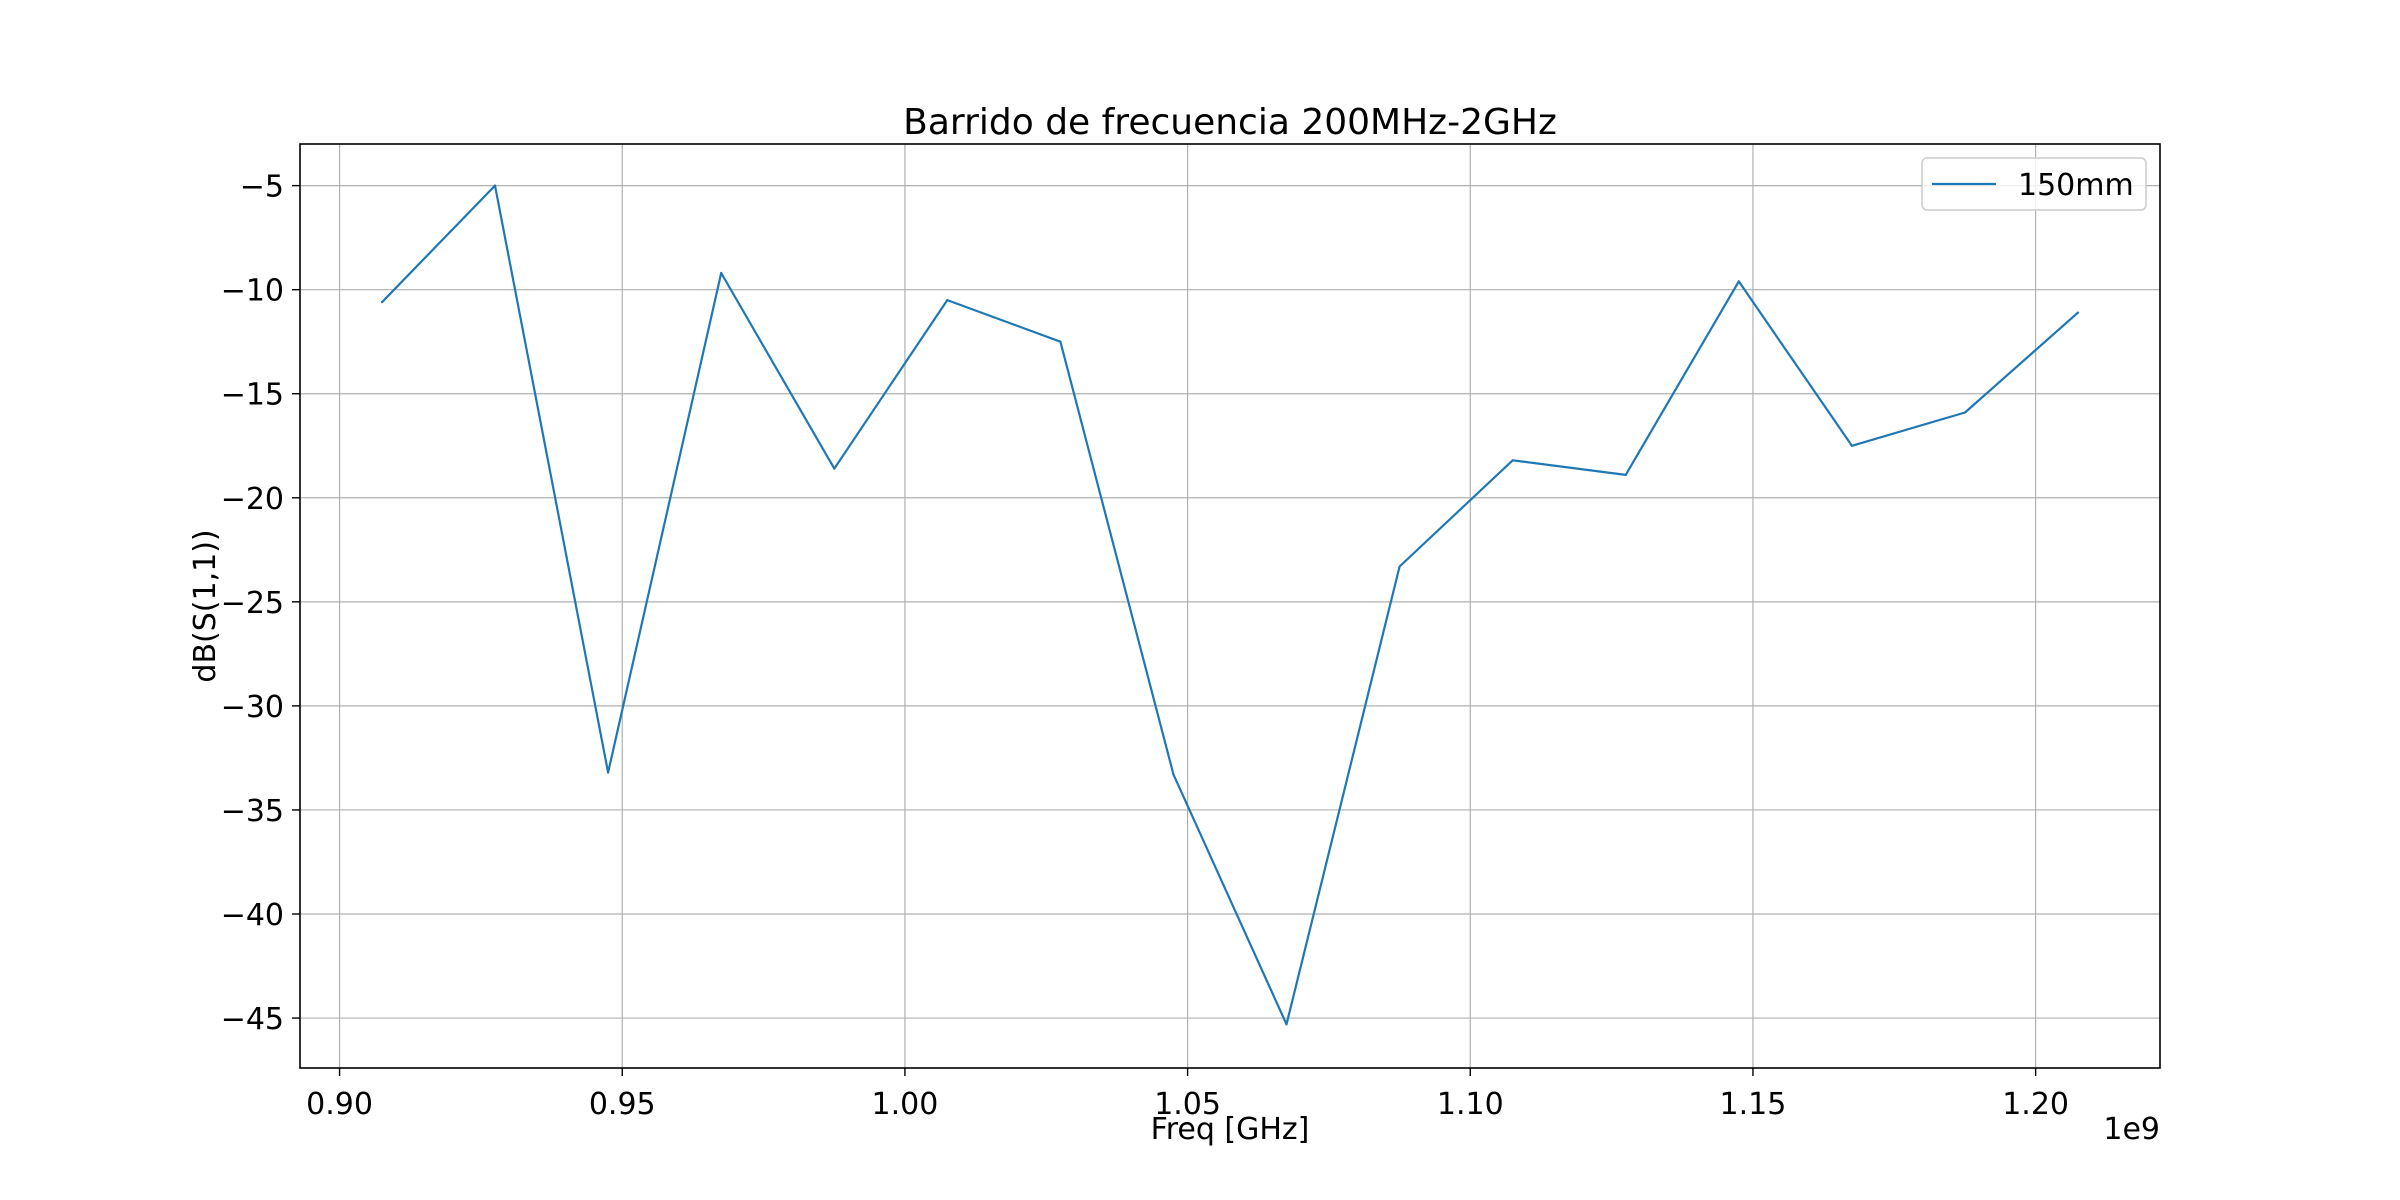  I want to click on x-tick-label: 1.05, so click(1187, 1104).